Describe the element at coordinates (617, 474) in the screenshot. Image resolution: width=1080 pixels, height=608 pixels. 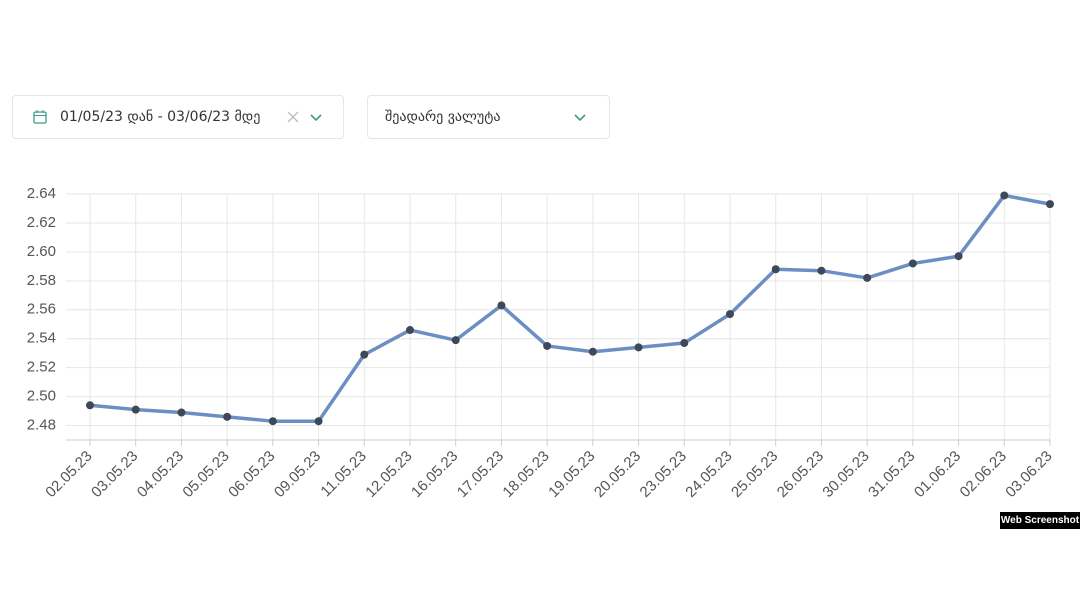
I see `x-tick-label: 20.05.23` at that location.